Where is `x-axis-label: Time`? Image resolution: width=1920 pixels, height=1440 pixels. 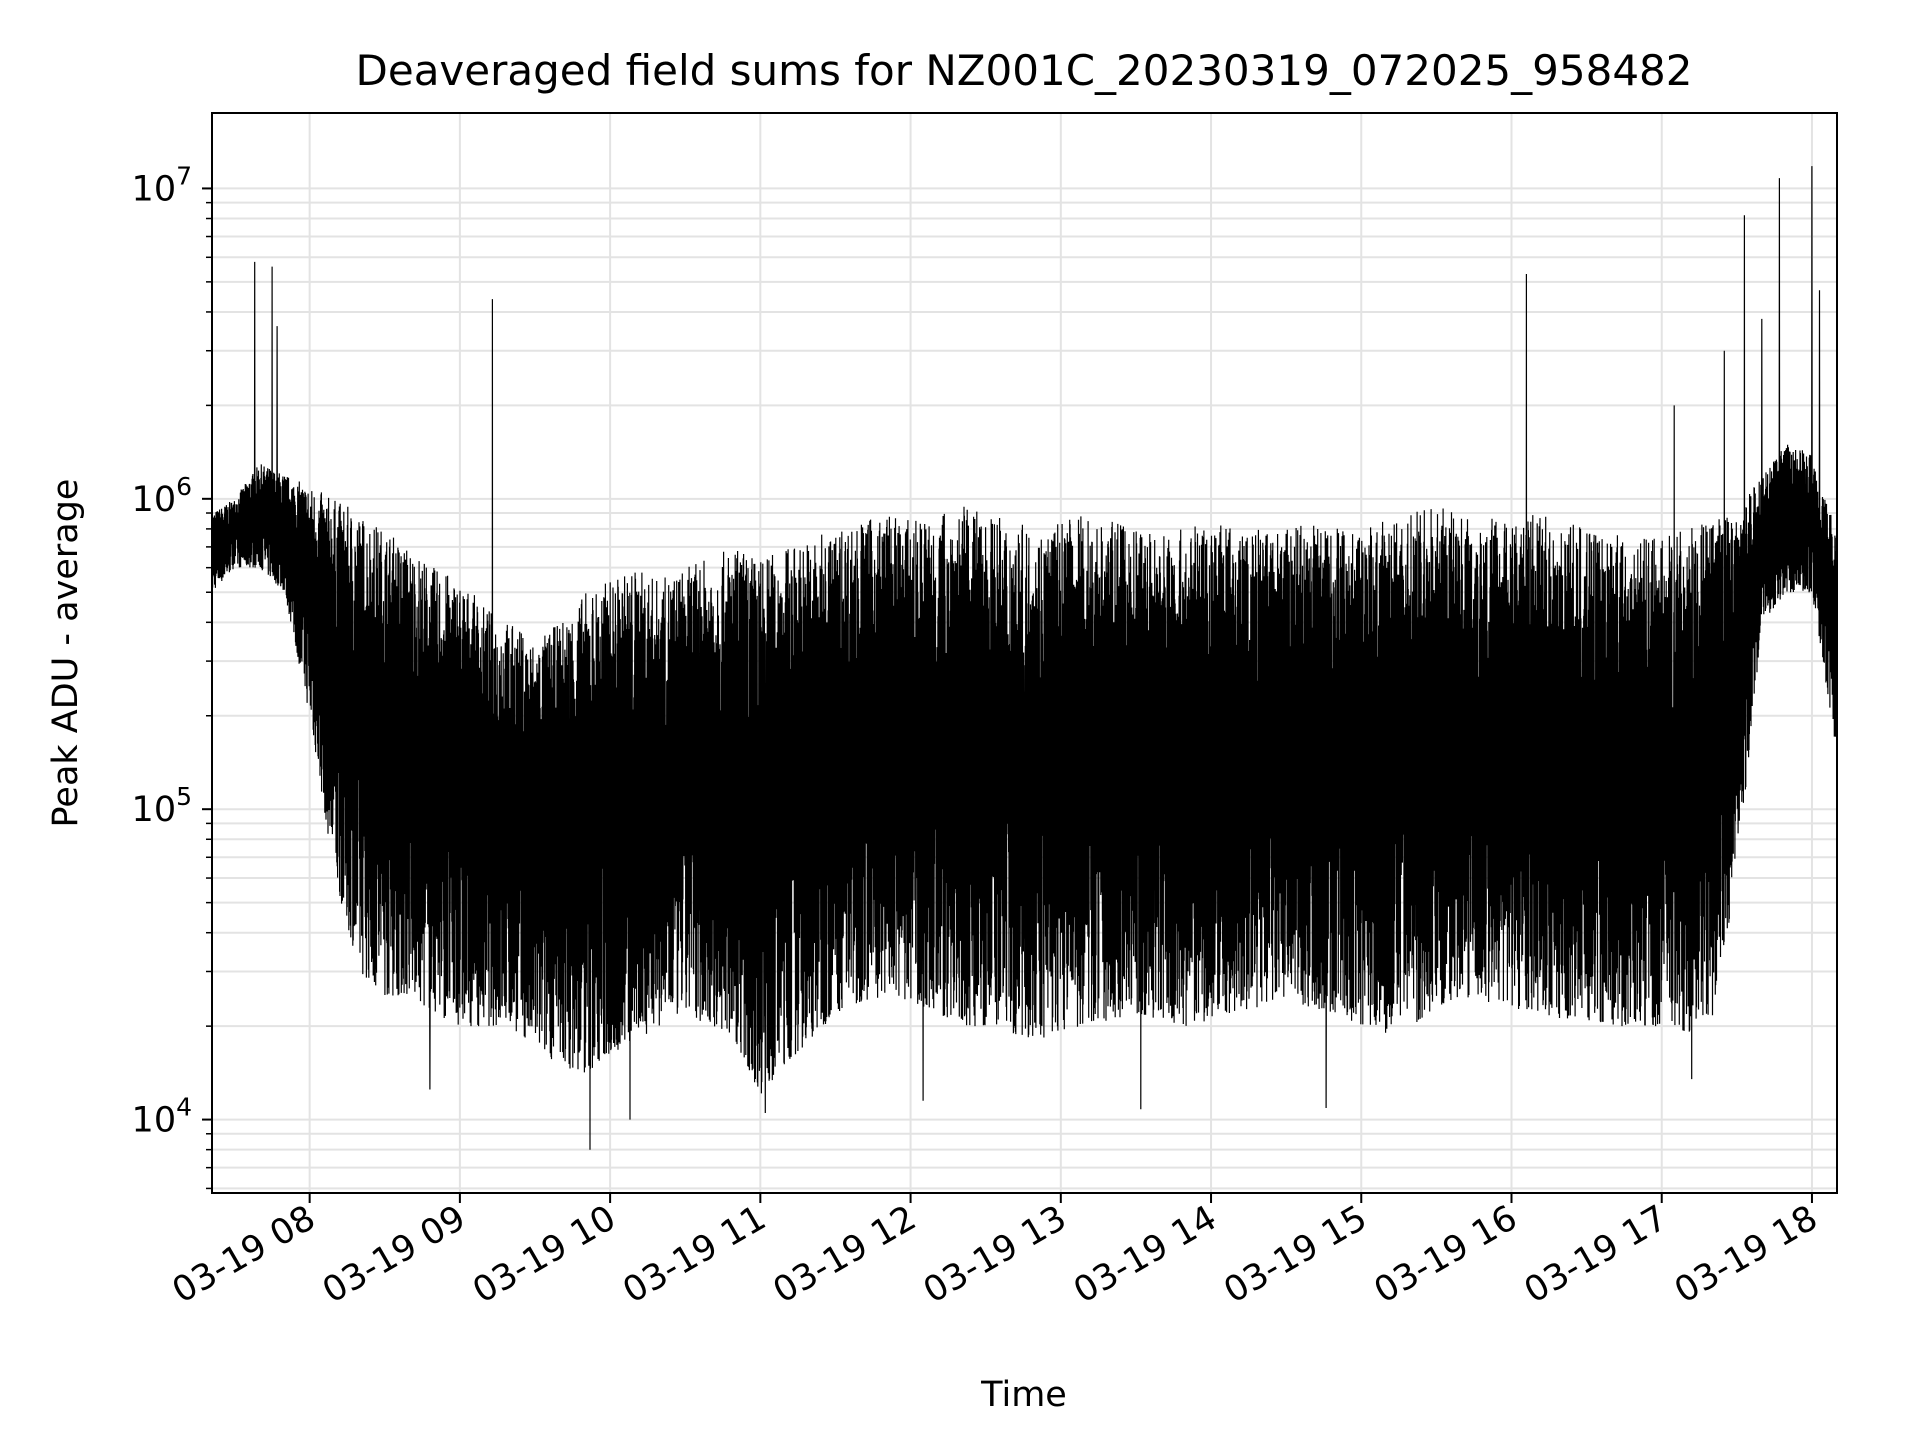 x-axis-label: Time is located at coordinates (1023, 1395).